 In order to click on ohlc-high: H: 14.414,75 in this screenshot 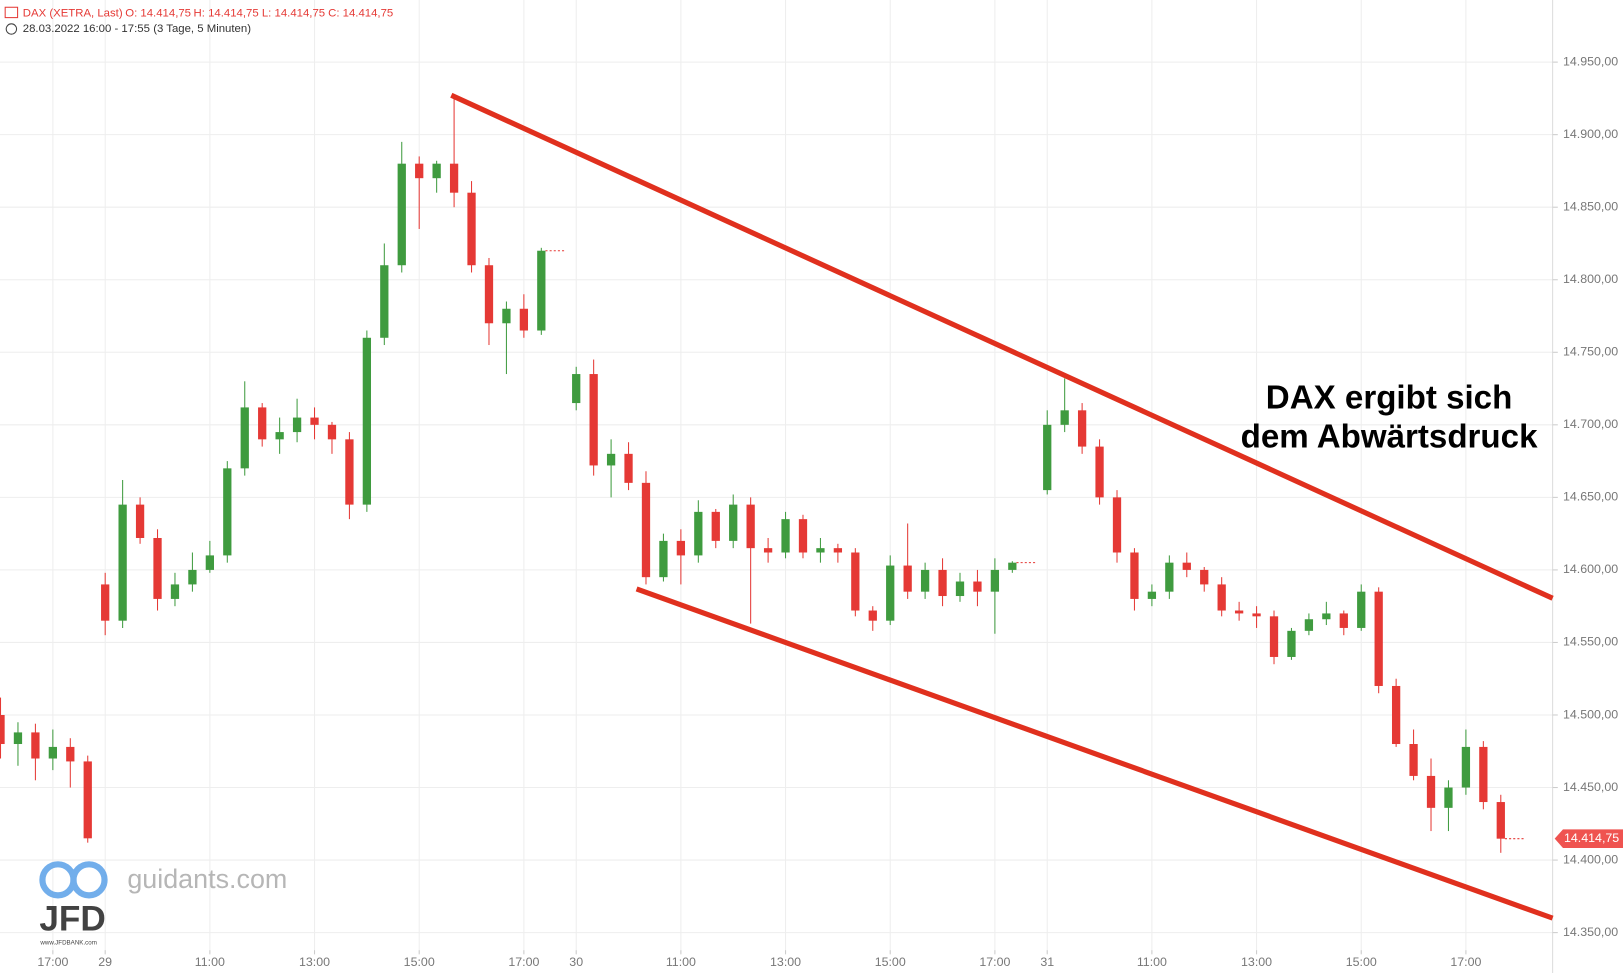, I will do `click(226, 13)`.